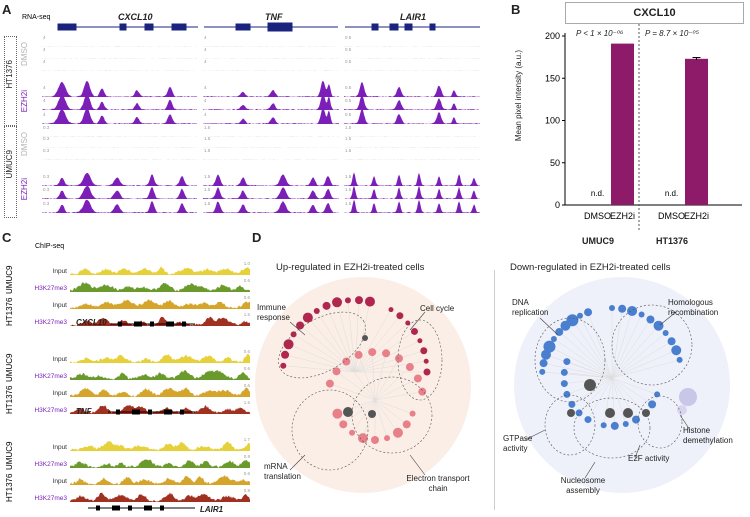 Image resolution: width=750 pixels, height=517 pixels. Describe the element at coordinates (672, 33) in the screenshot. I see `pvalue-ht1376: P = 8.7 × 10⁻⁰⁵` at that location.